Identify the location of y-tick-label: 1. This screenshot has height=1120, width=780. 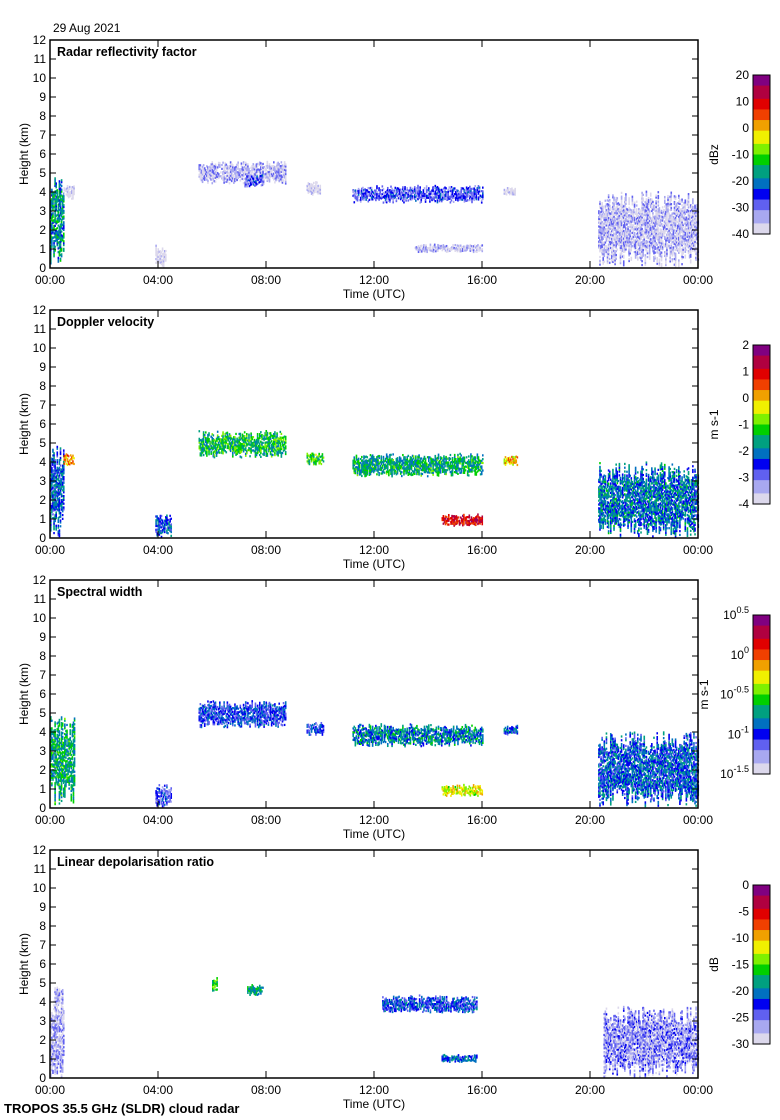
(42, 249).